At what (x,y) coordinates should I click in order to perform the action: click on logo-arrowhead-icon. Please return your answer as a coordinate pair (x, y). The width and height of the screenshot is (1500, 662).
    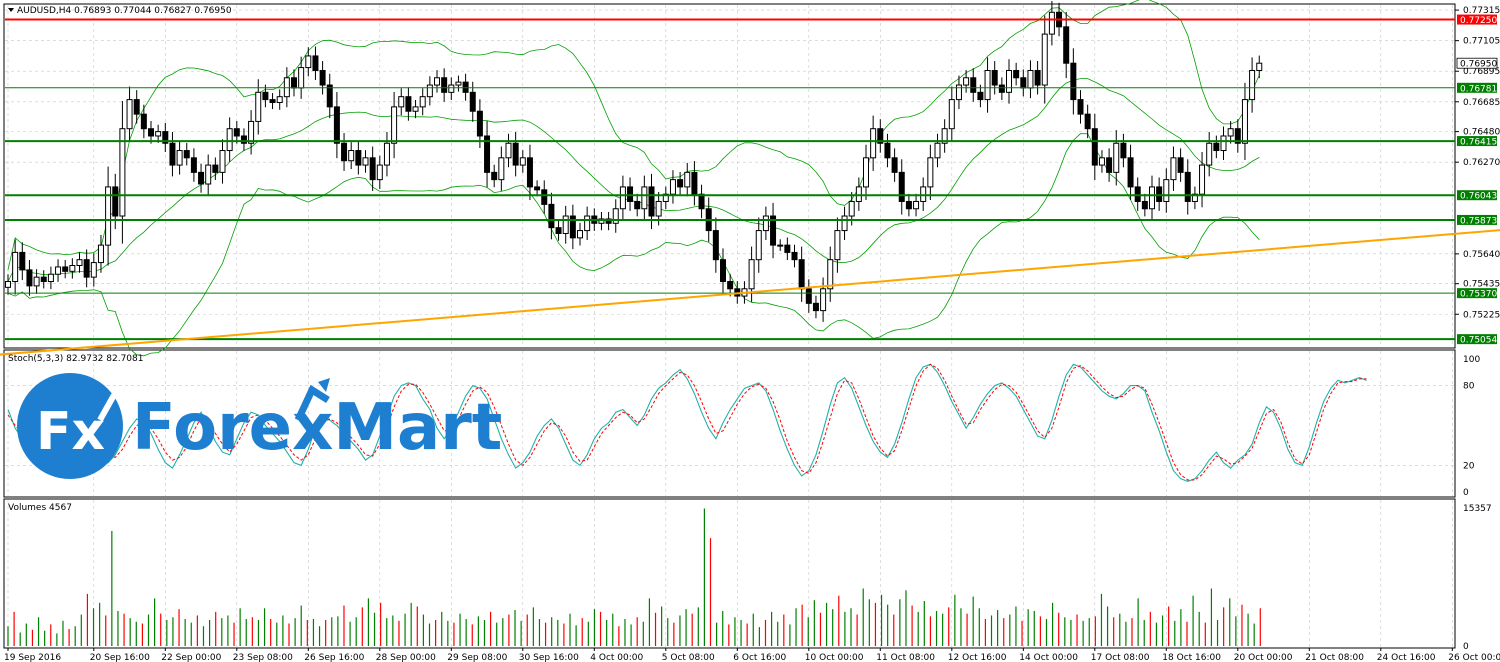
    Looking at the image, I should click on (324, 385).